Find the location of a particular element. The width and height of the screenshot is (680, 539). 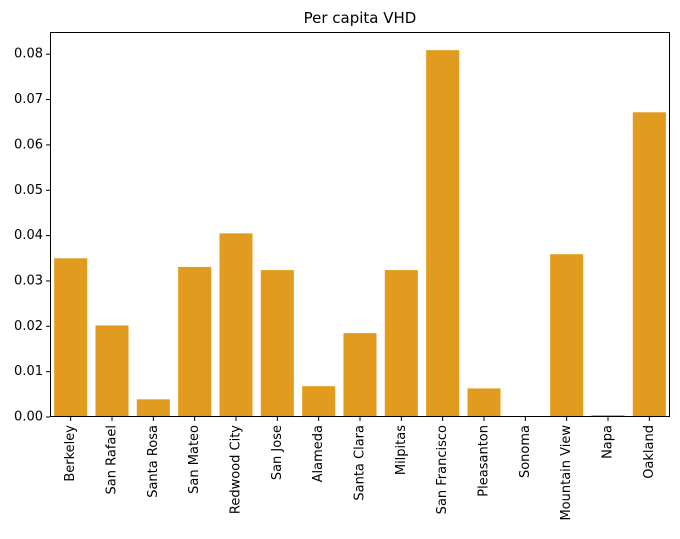

bar-oakland is located at coordinates (649, 264).